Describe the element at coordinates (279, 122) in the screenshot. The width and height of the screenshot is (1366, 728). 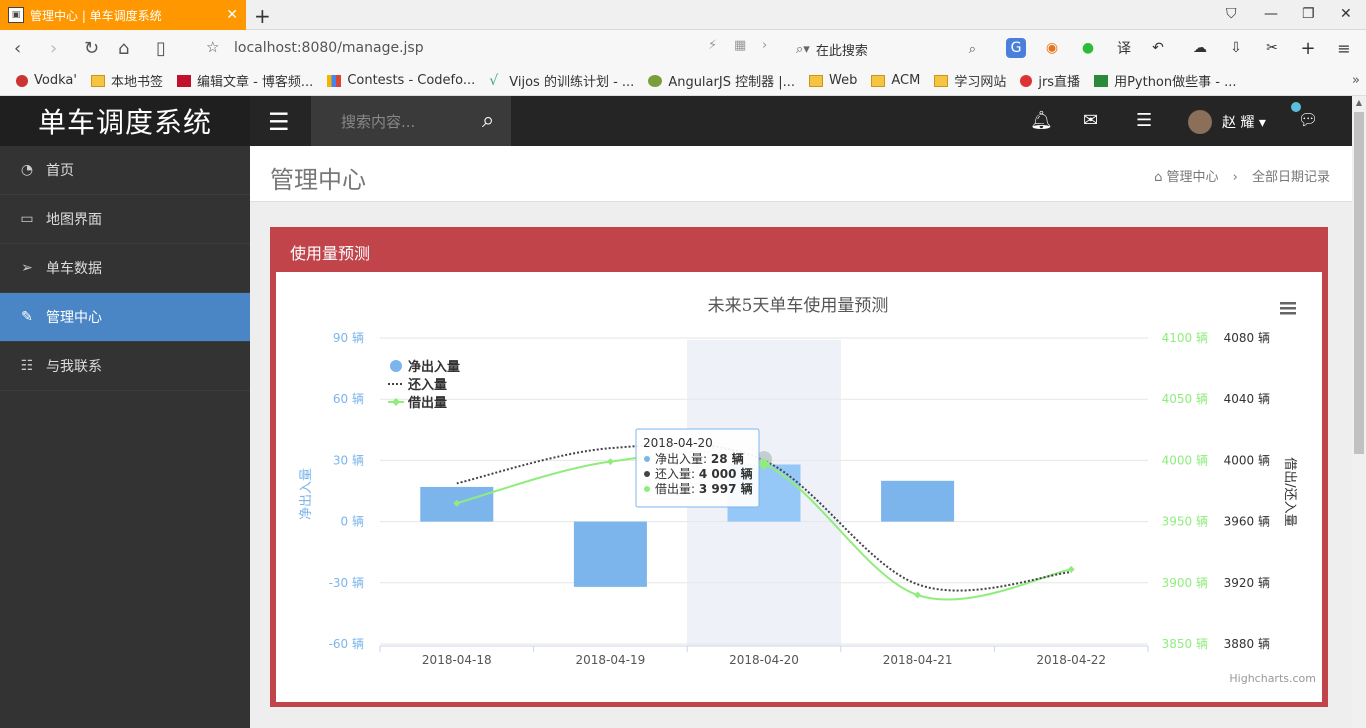
I see `hamburger-menu-icon: ☰` at that location.